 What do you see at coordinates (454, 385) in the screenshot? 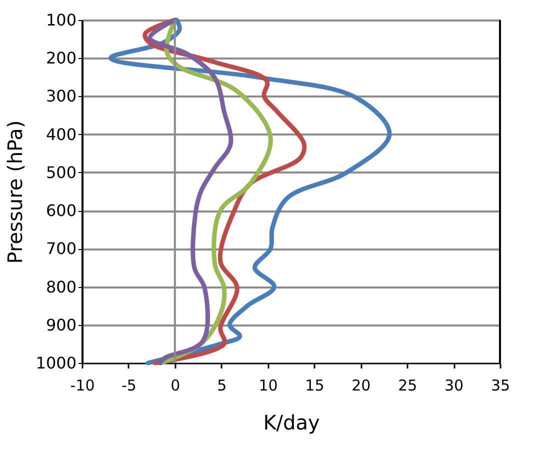
I see `x-tick-label: 30` at bounding box center [454, 385].